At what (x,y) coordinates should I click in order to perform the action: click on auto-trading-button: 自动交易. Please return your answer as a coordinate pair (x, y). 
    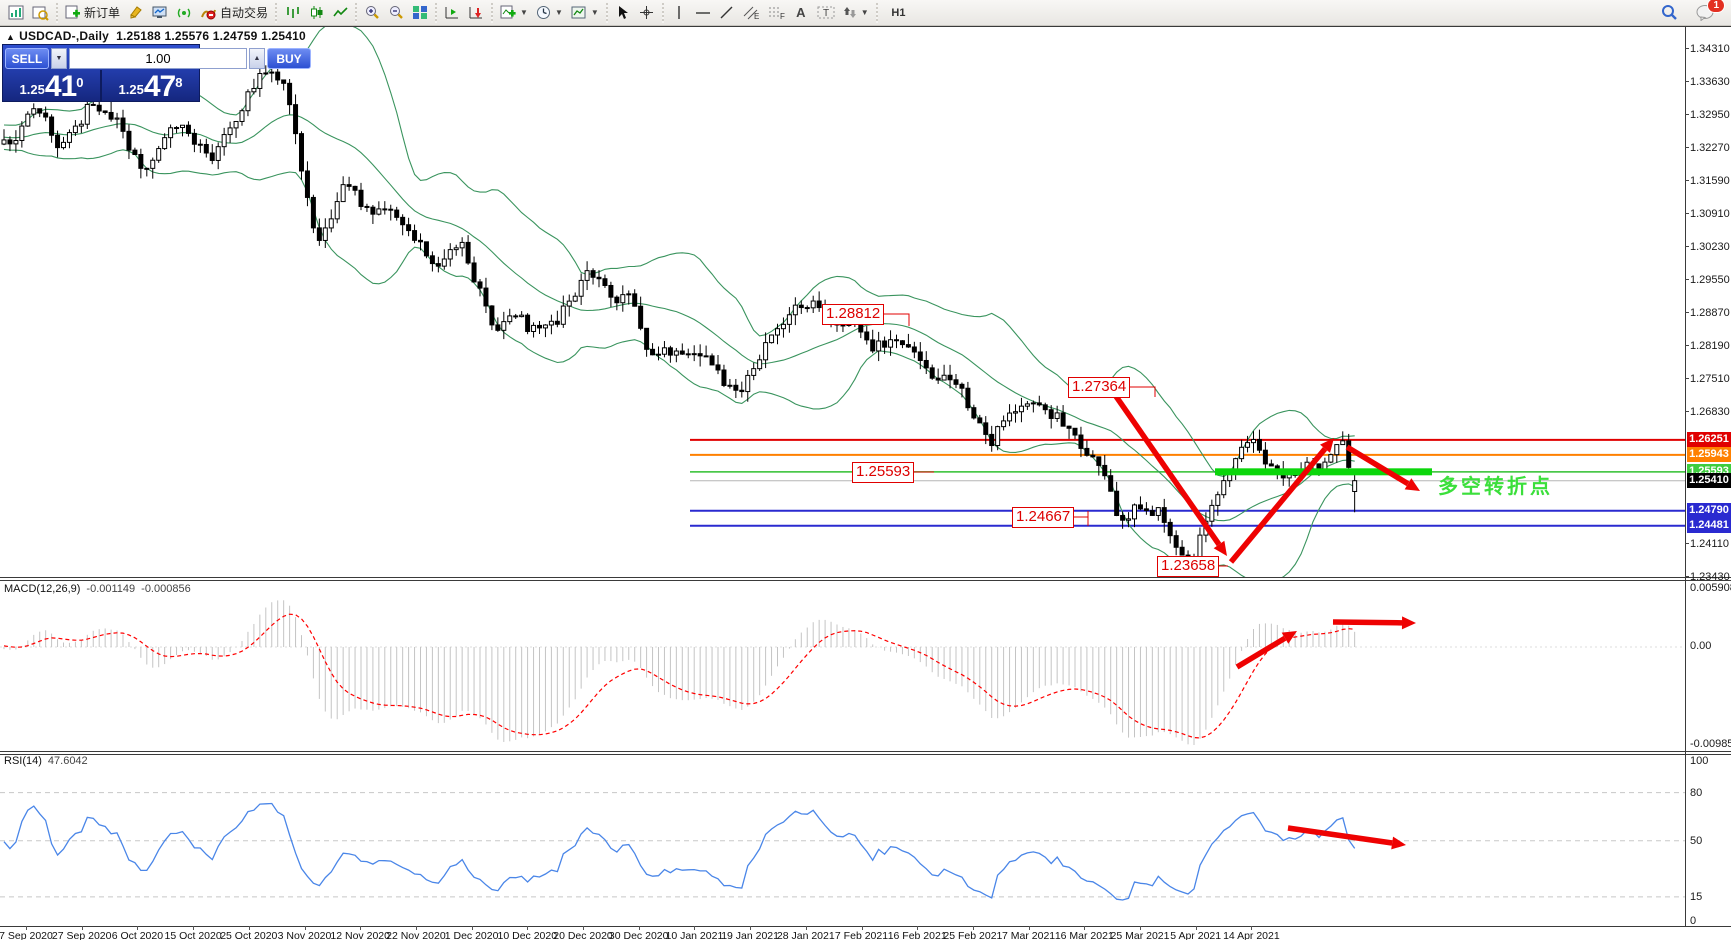
    Looking at the image, I should click on (234, 13).